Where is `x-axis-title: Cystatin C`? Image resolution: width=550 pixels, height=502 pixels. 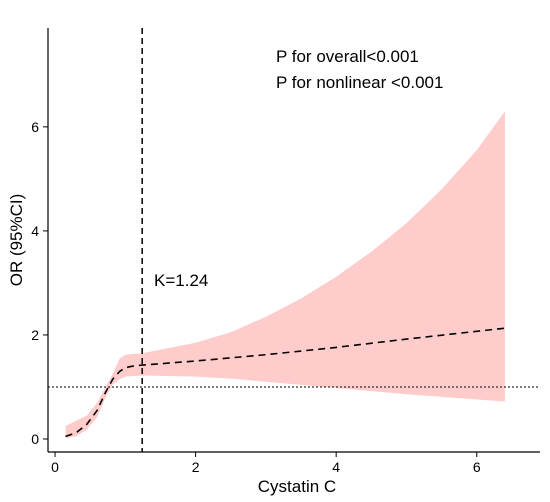 x-axis-title: Cystatin C is located at coordinates (297, 486).